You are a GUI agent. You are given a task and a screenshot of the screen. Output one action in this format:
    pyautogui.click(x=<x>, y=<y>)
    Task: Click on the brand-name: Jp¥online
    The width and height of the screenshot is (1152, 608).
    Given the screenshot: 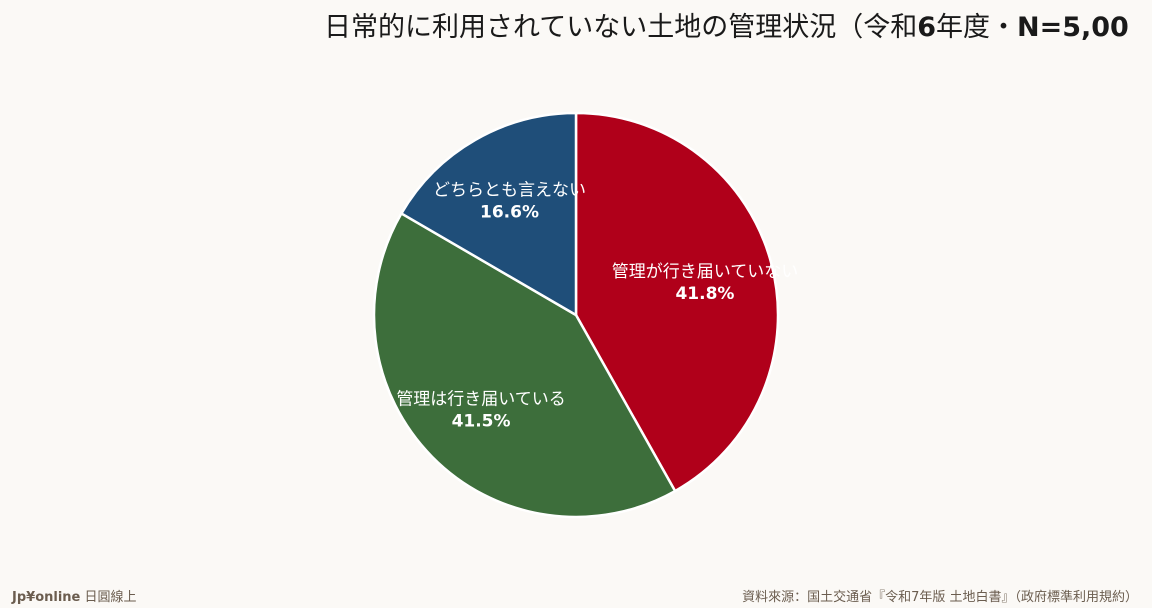 What is the action you would take?
    pyautogui.click(x=46, y=597)
    